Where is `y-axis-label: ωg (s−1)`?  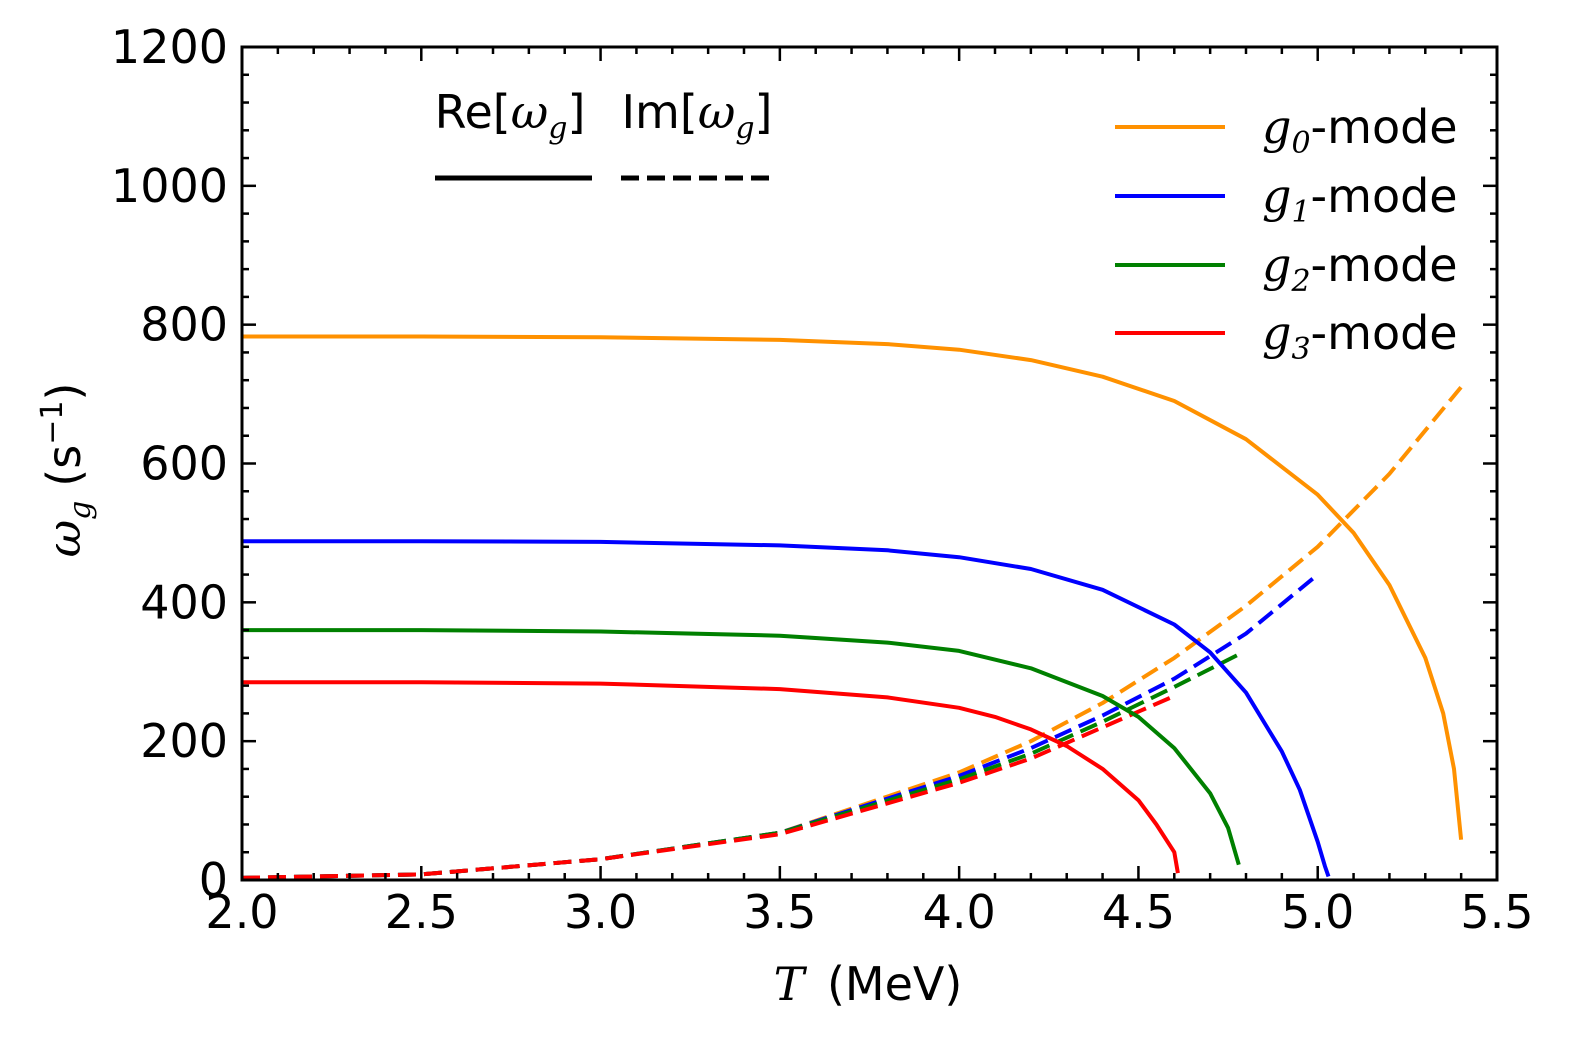 y-axis-label: ωg (s−1) is located at coordinates (66, 470).